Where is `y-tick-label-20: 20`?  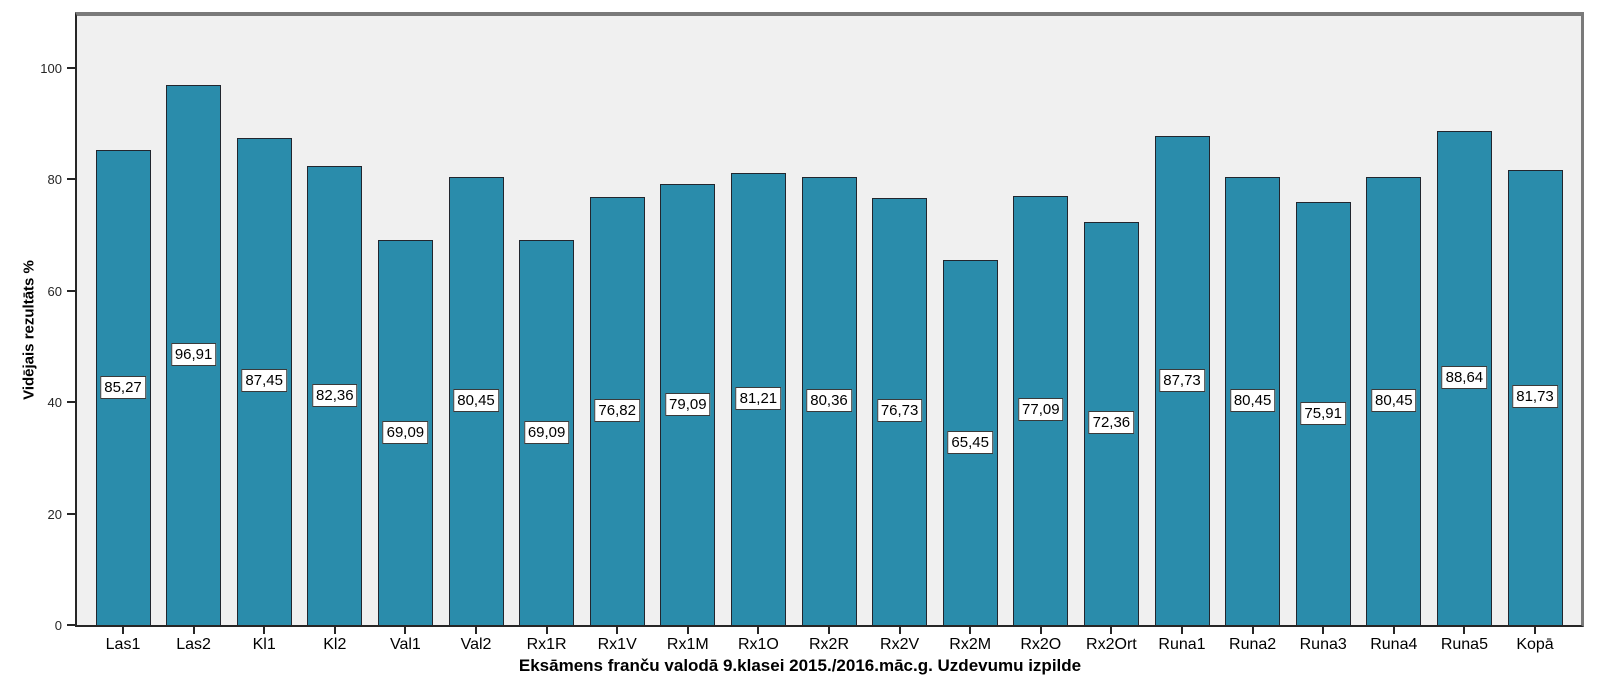 y-tick-label-20: 20 is located at coordinates (54, 514).